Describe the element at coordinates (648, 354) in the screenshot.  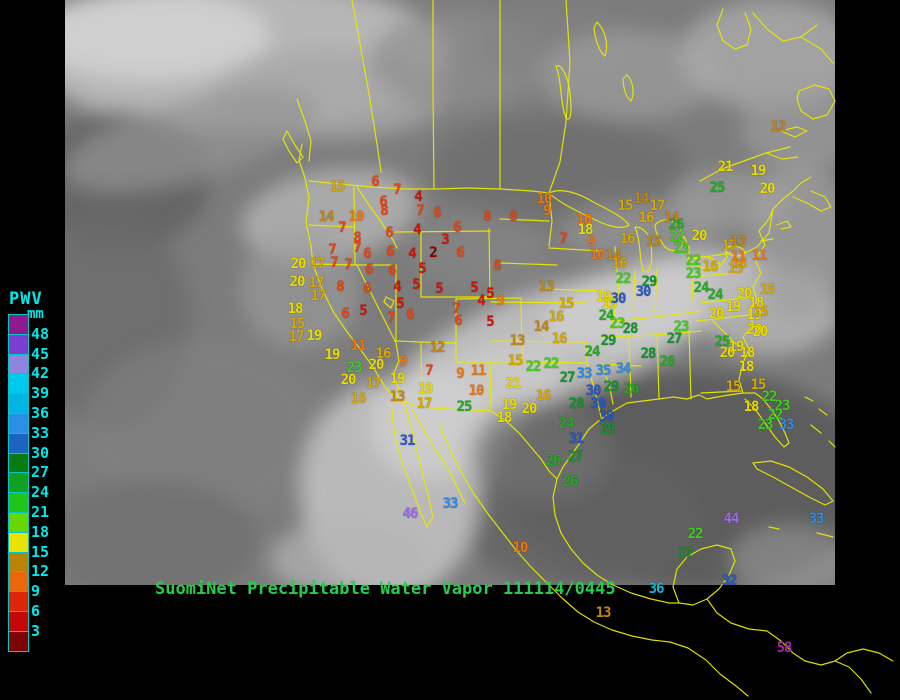
I see `station-value: 28` at that location.